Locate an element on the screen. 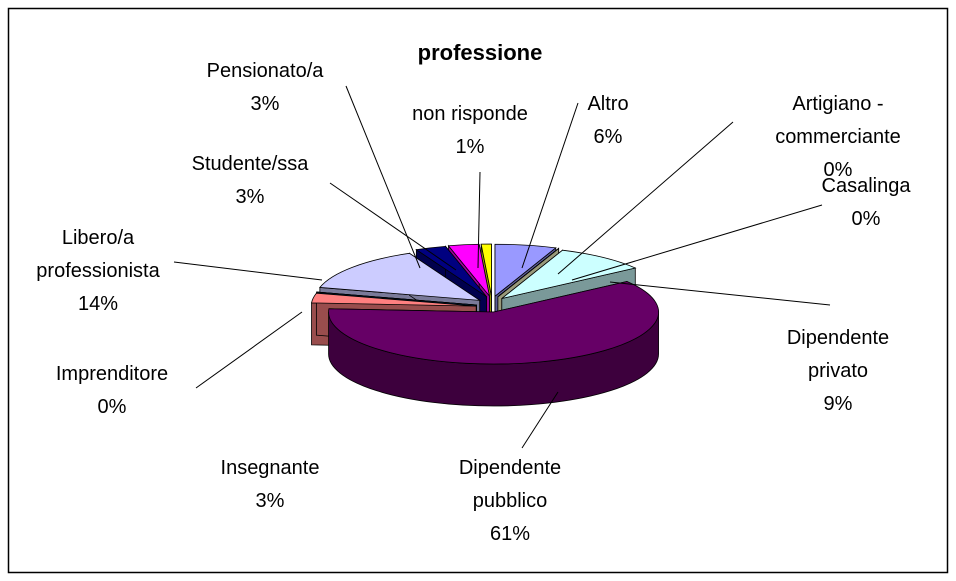  slice-value-label: 61% is located at coordinates (510, 534).